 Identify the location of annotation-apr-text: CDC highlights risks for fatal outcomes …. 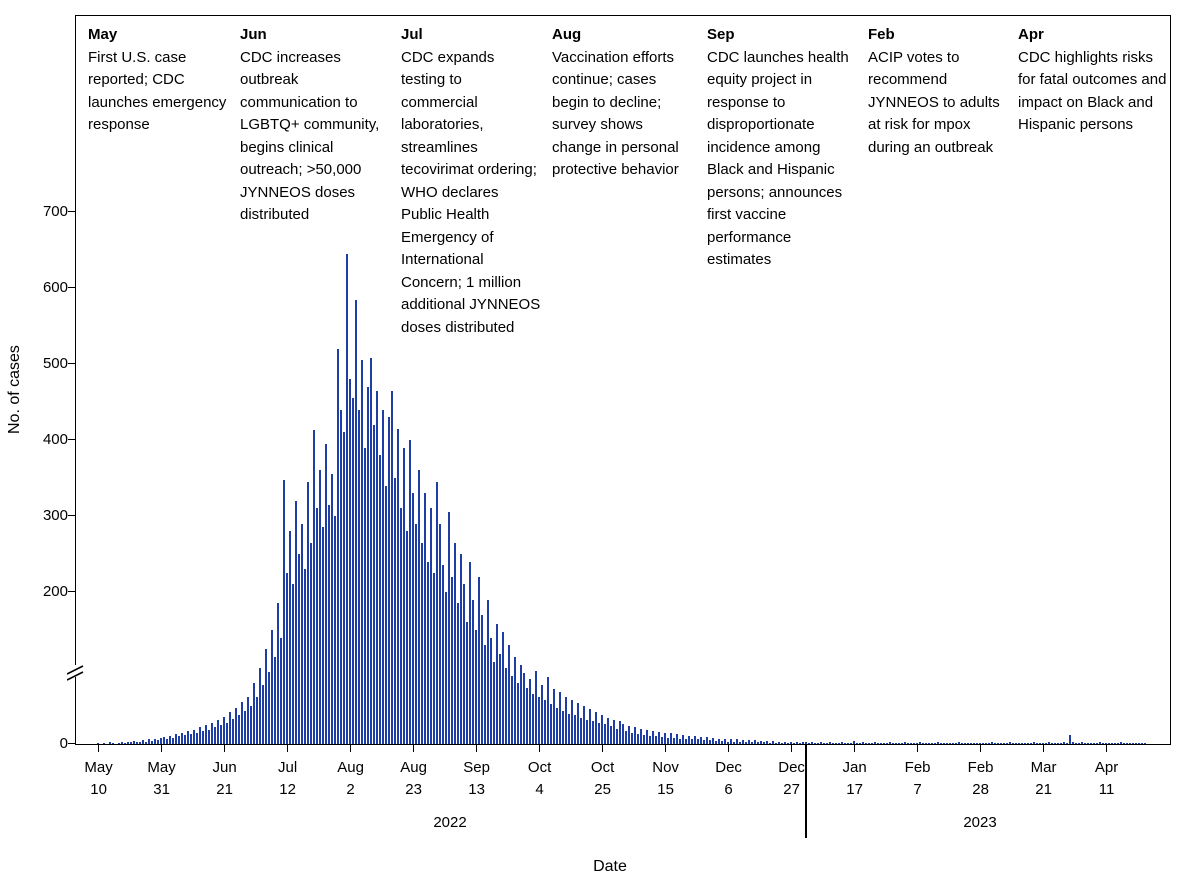
(1092, 91).